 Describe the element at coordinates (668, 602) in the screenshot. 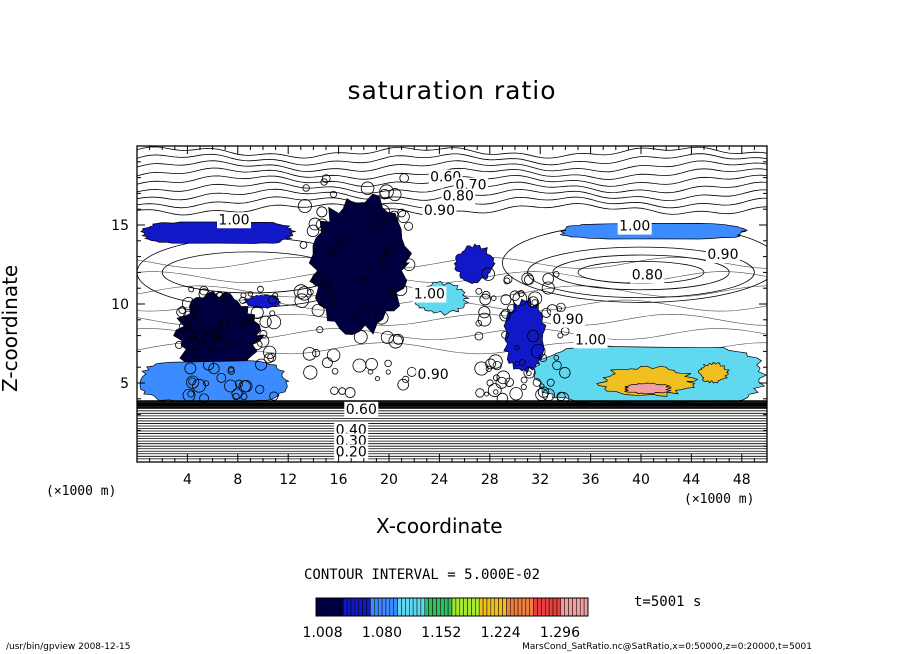

I see `time-label: t=5001 s` at that location.